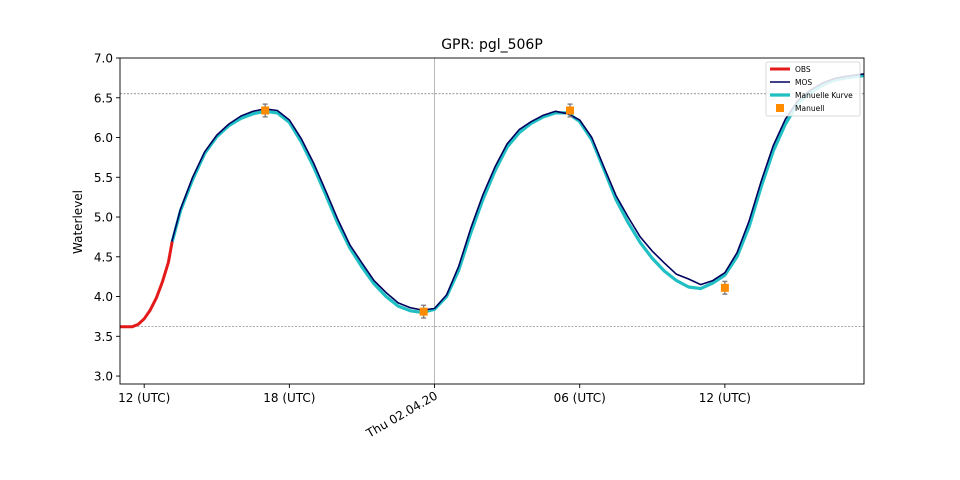  What do you see at coordinates (103, 98) in the screenshot?
I see `y-tick-label: 6.5` at bounding box center [103, 98].